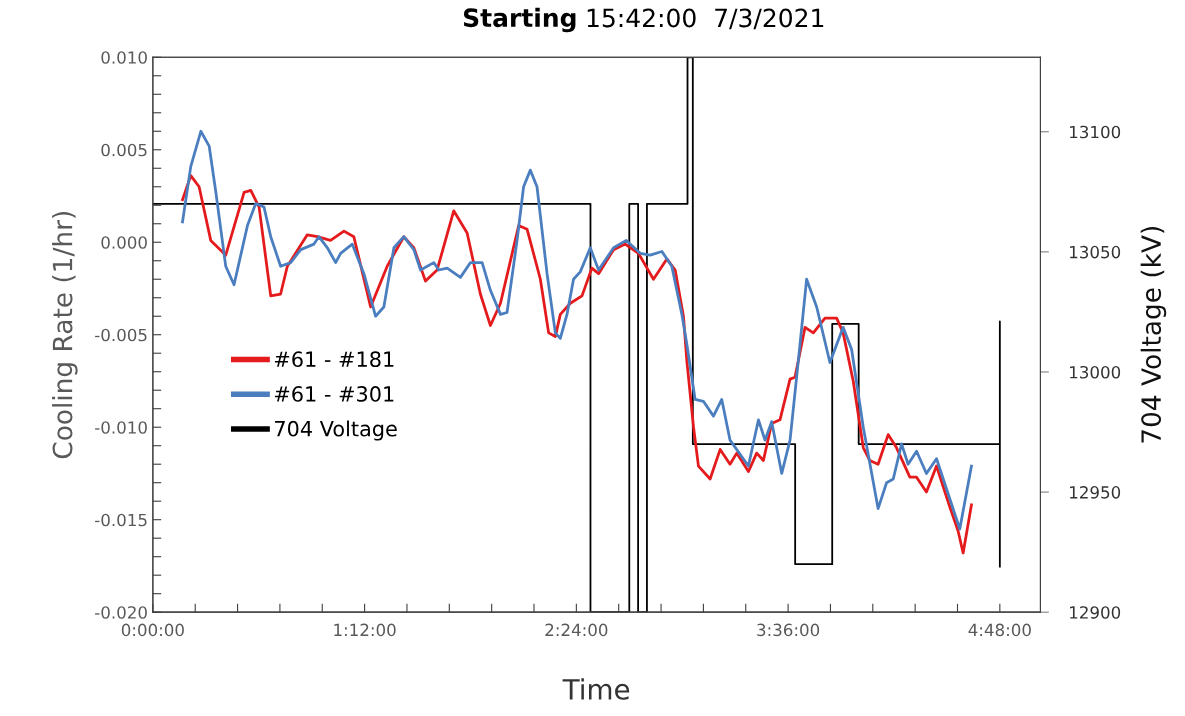 The height and width of the screenshot is (716, 1185). I want to click on x-tick-label: 3:36:00, so click(788, 630).